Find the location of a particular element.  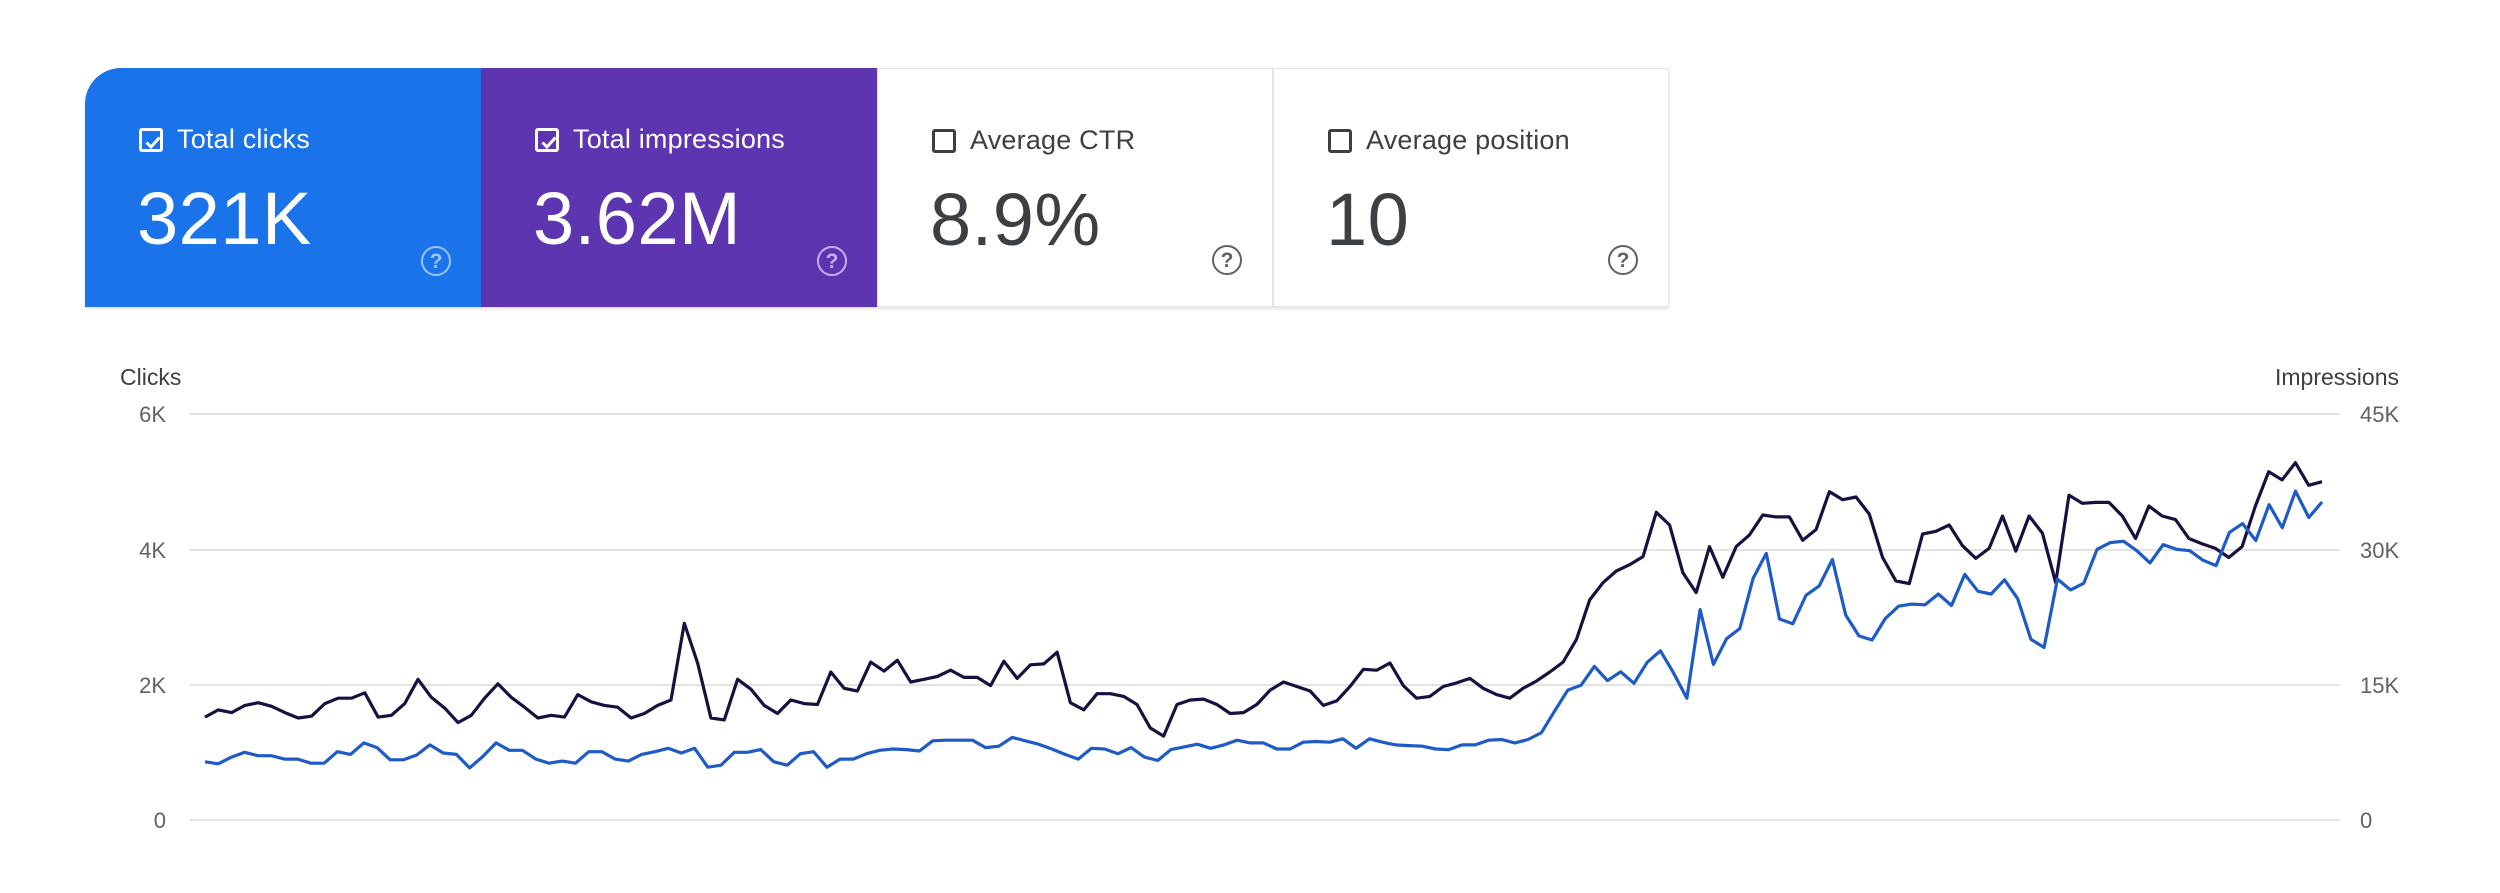

metric-label: Total clicks is located at coordinates (243, 139).